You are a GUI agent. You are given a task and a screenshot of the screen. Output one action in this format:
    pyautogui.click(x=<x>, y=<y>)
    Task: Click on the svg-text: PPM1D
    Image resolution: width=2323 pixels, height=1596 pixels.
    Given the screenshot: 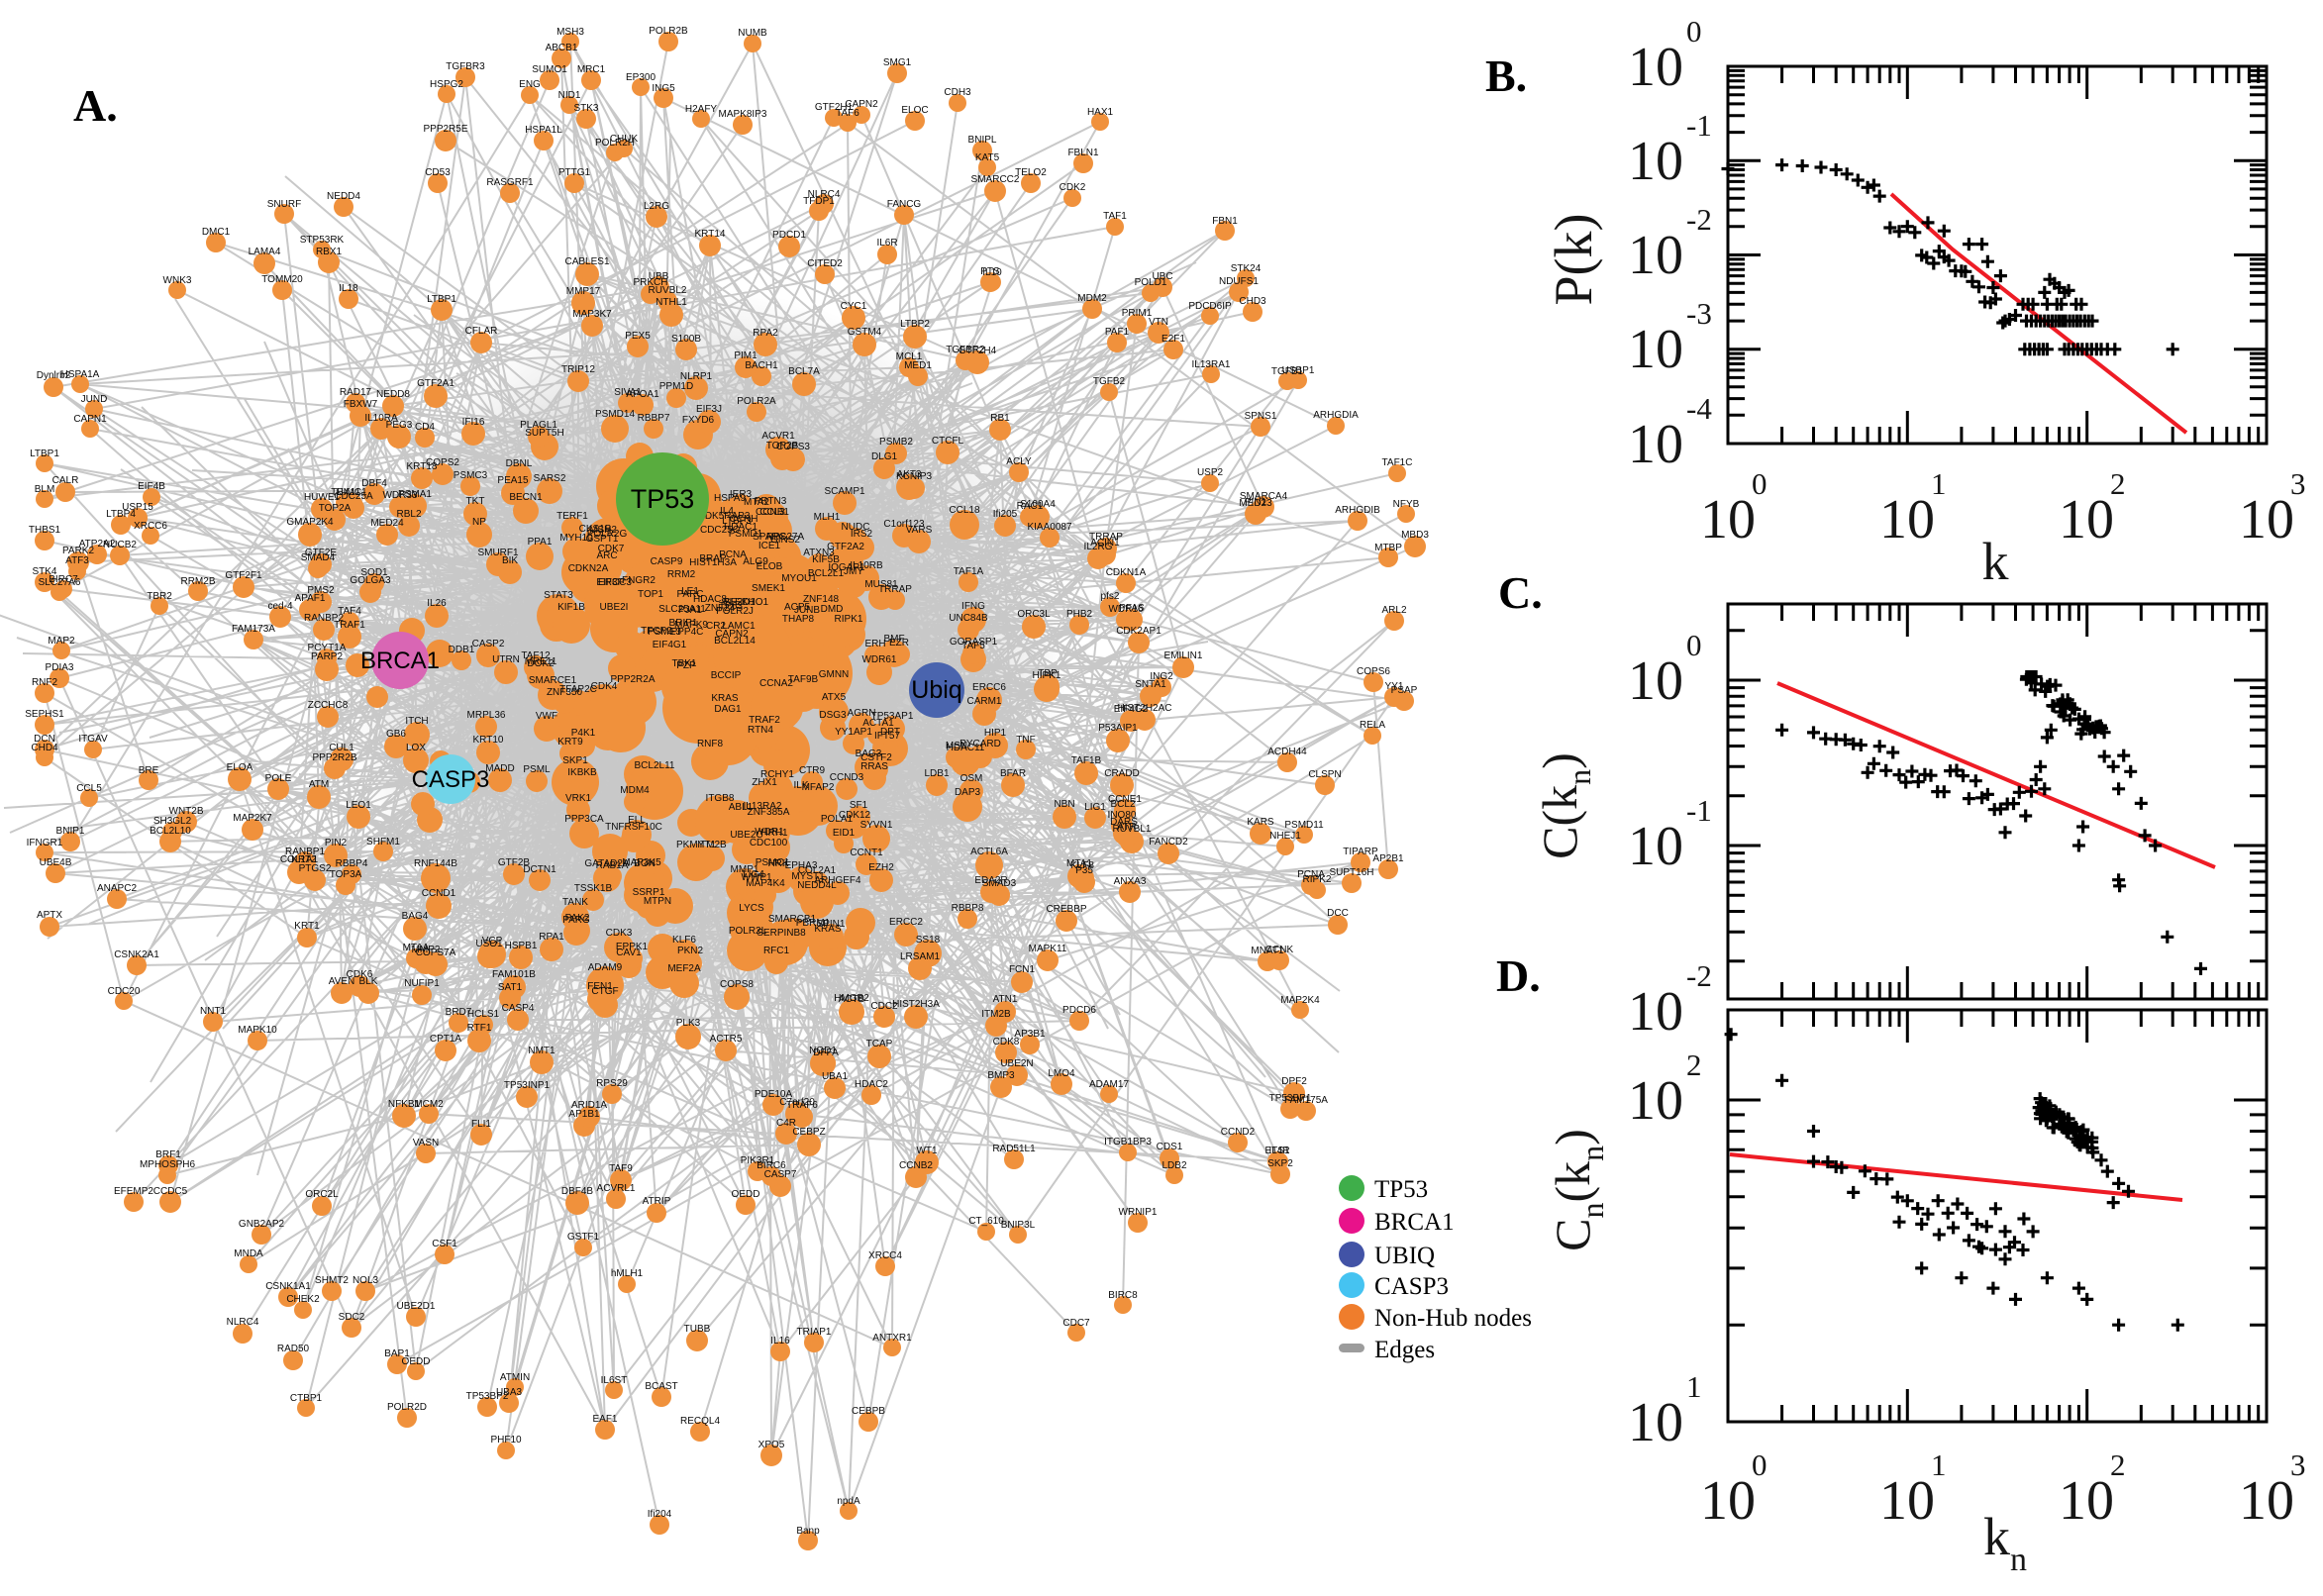 What is the action you would take?
    pyautogui.click(x=676, y=386)
    